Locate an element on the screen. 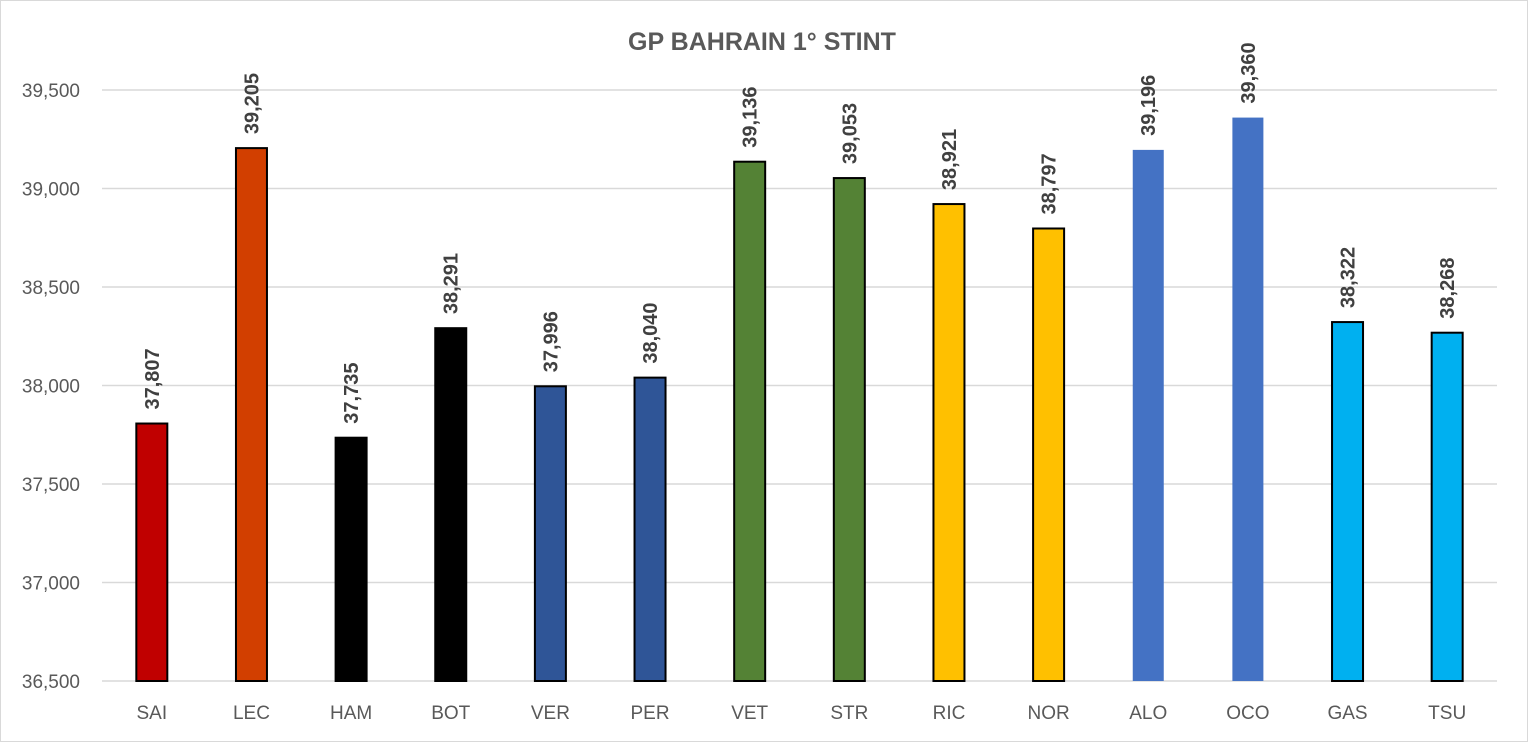 The height and width of the screenshot is (742, 1528). y-tick-label: 39,000 is located at coordinates (51, 190).